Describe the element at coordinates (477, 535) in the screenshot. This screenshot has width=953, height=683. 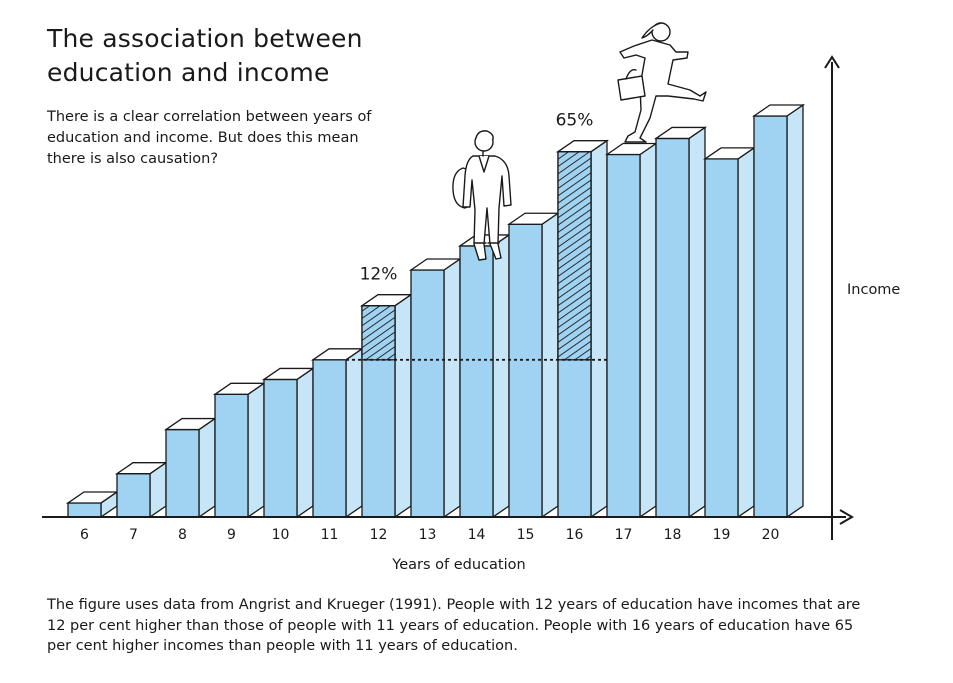
I see `x-tick-label-14: 14` at that location.